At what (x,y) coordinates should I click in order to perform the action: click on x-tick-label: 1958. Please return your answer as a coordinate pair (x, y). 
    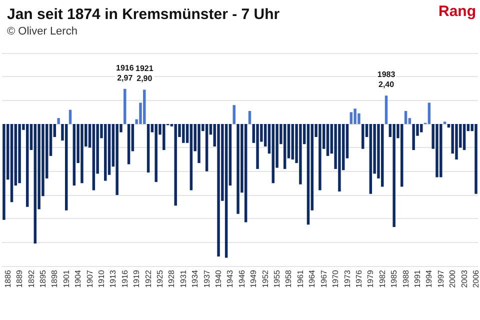
    Looking at the image, I should click on (289, 278).